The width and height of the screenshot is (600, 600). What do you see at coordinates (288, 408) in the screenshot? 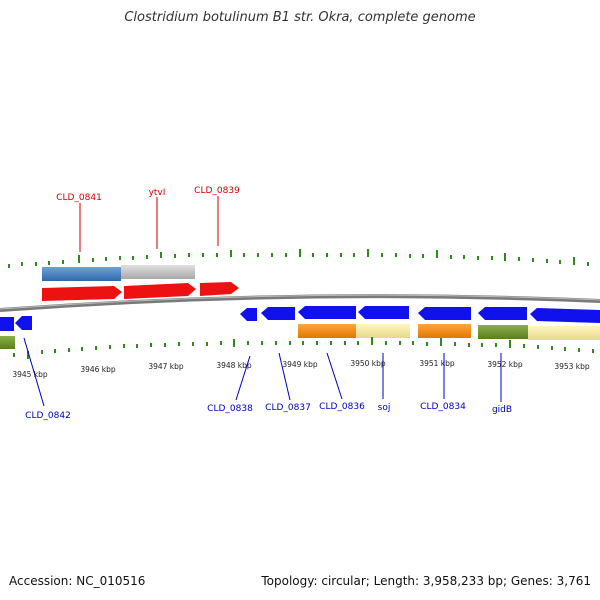
I see `gene-label-CLD_0837: CLD_0837` at bounding box center [288, 408].